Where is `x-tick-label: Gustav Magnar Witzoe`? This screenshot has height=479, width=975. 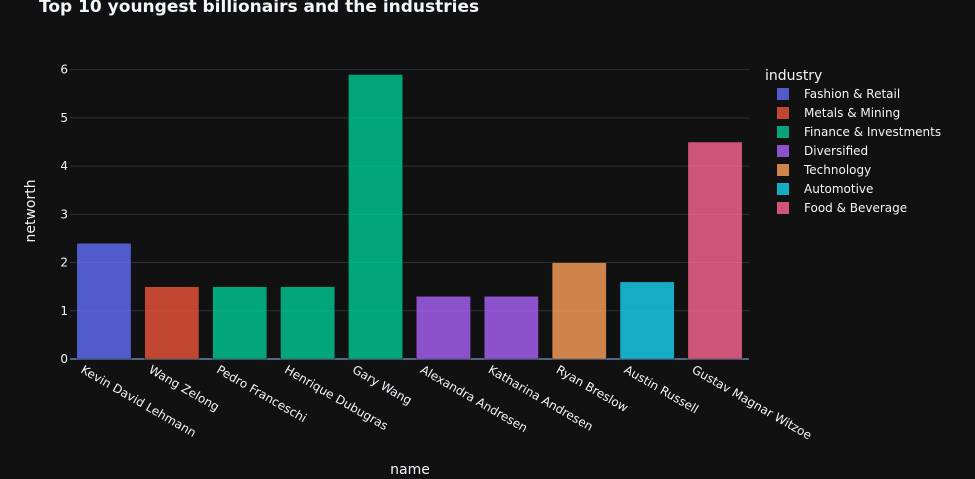 x-tick-label: Gustav Magnar Witzoe is located at coordinates (752, 402).